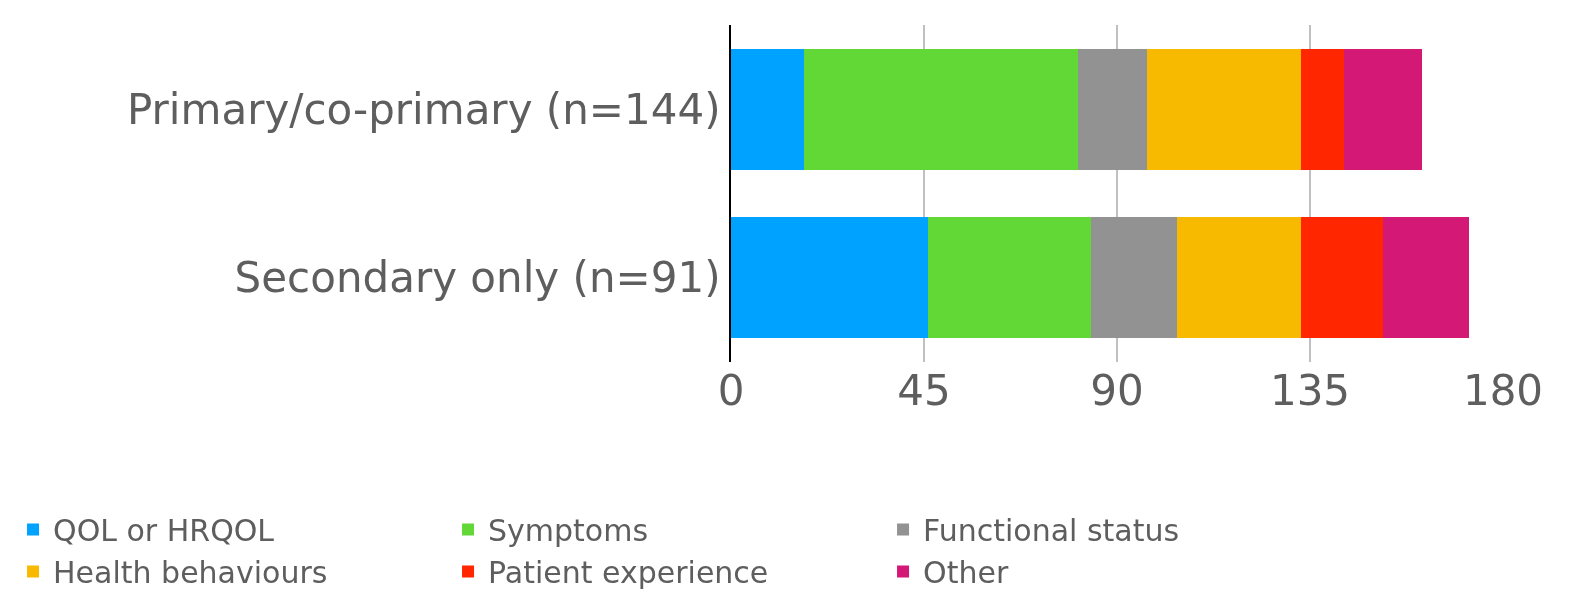  Describe the element at coordinates (1310, 390) in the screenshot. I see `x-tick-label: 135` at that location.